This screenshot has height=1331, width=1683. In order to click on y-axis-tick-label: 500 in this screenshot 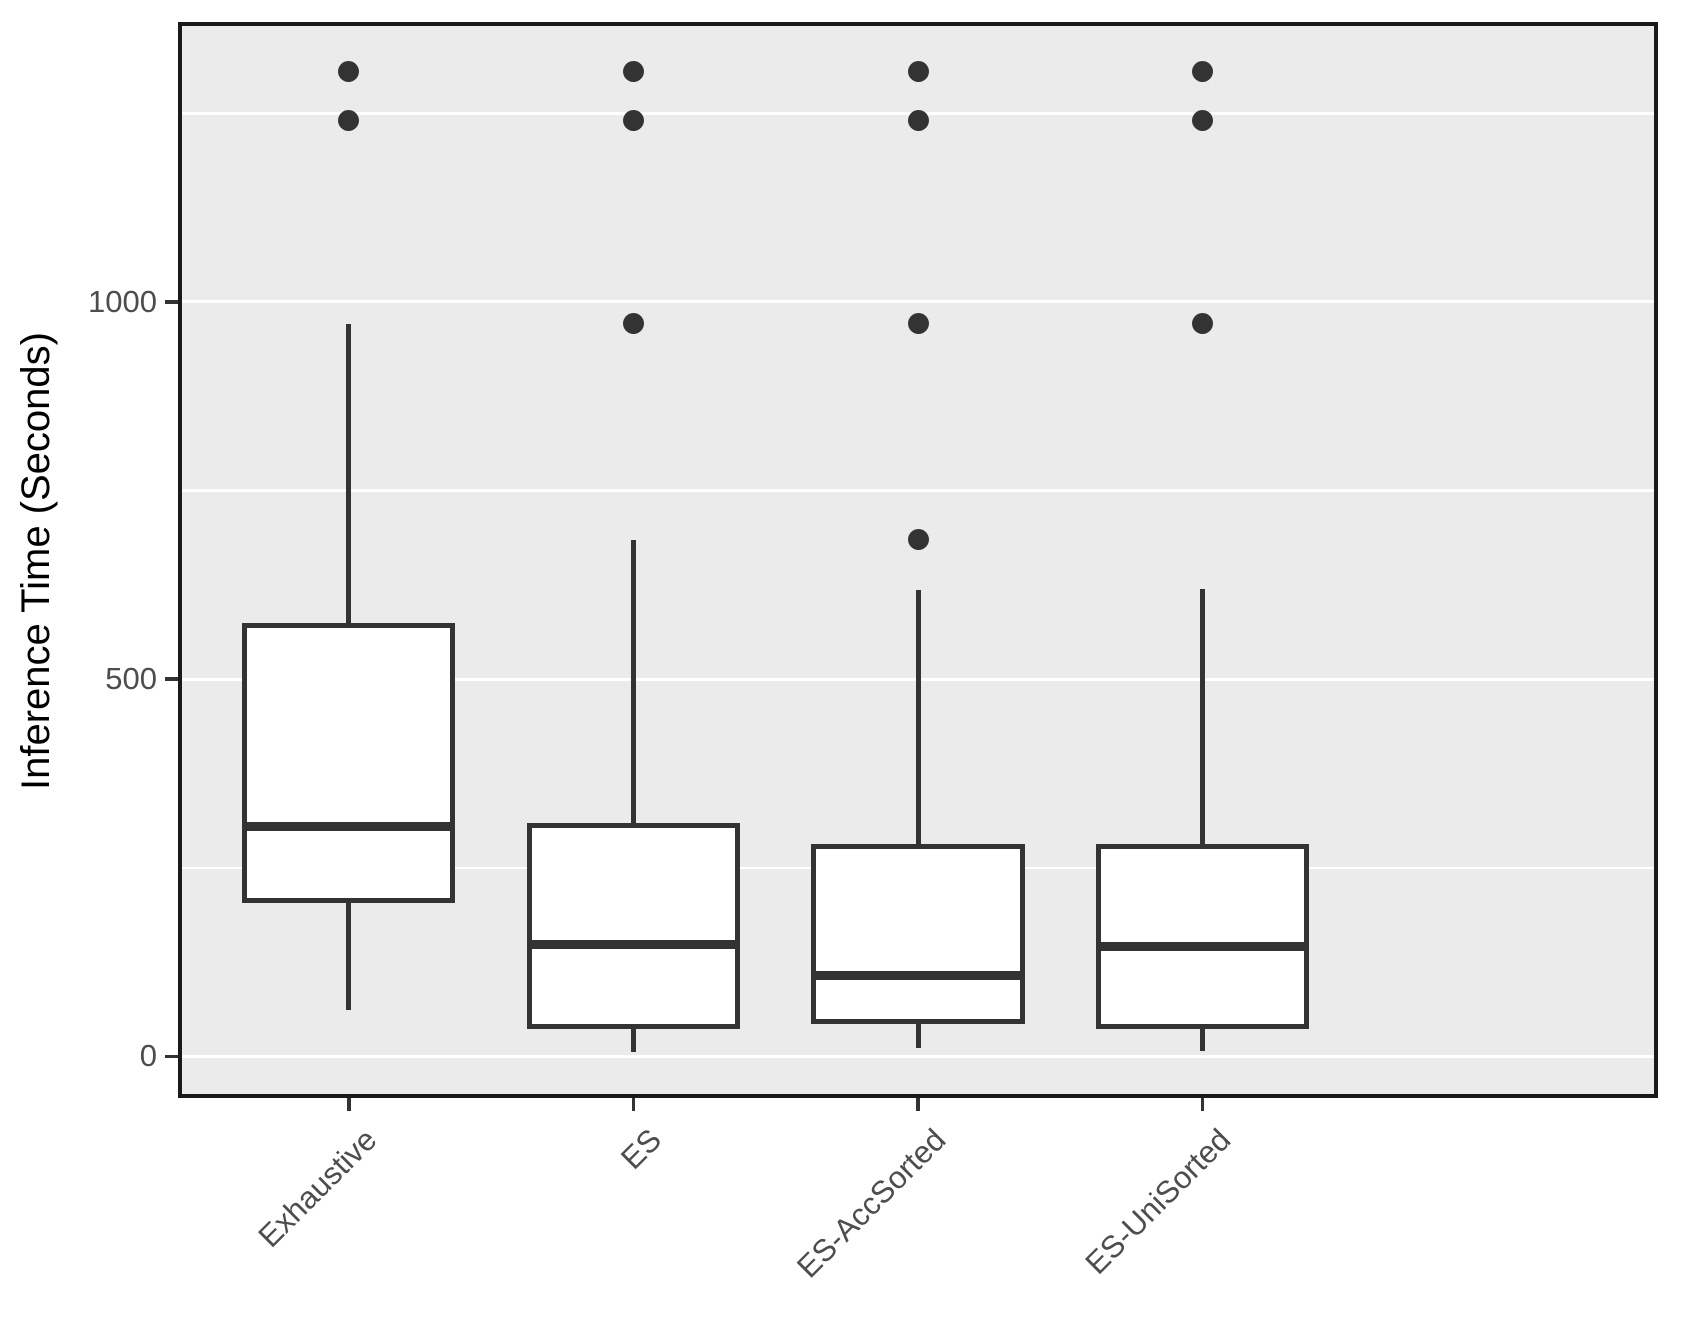, I will do `click(131, 679)`.